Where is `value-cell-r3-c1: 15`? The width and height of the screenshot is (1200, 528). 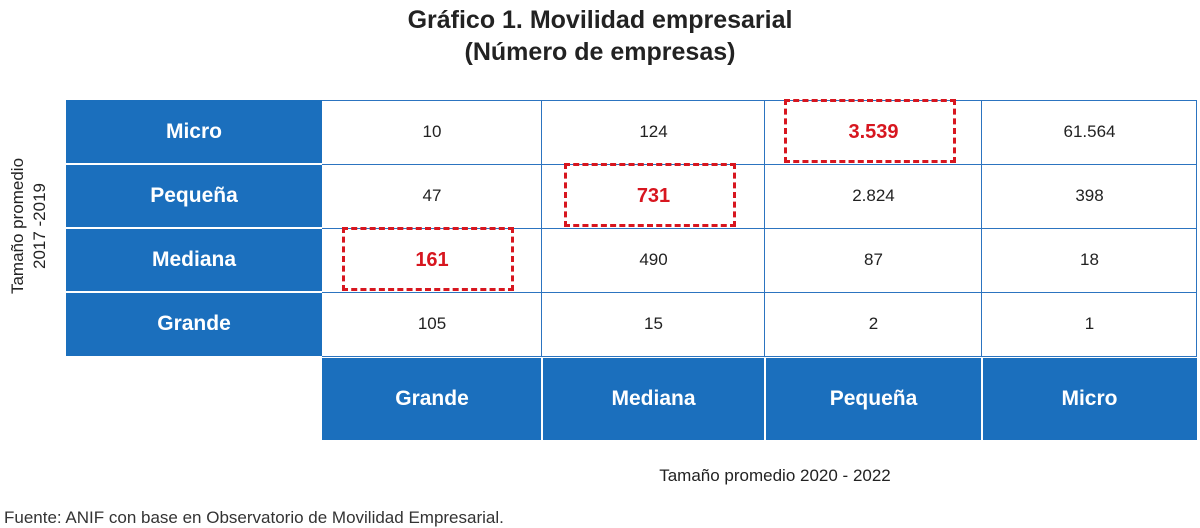
value-cell-r3-c1: 15 is located at coordinates (653, 323).